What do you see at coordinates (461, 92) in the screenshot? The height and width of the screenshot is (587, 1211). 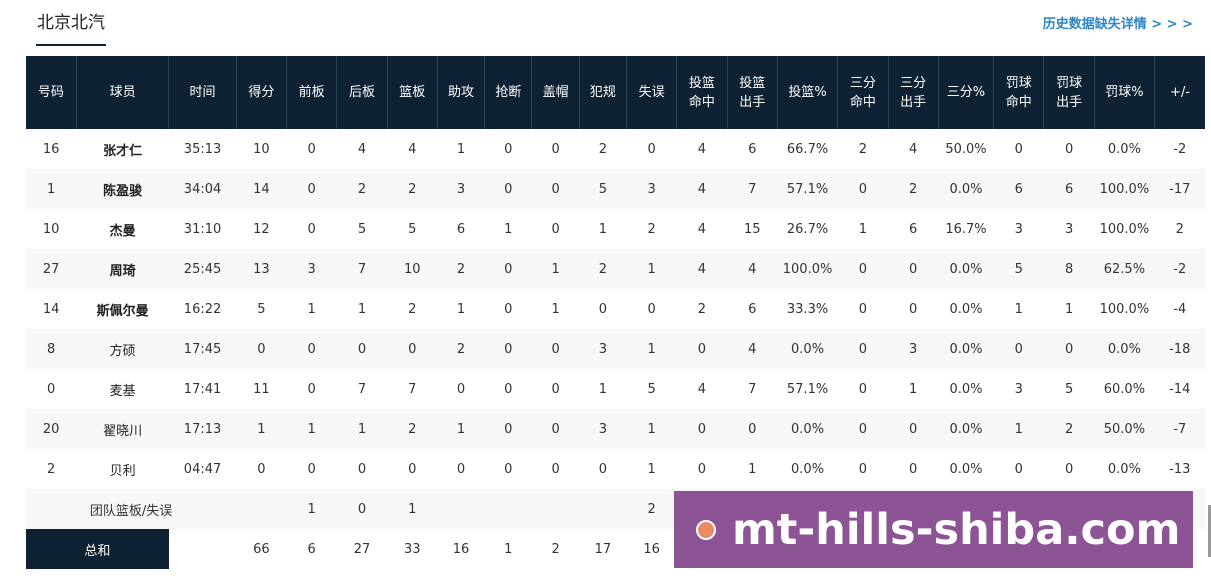 I see `column-header-label: 助攻` at bounding box center [461, 92].